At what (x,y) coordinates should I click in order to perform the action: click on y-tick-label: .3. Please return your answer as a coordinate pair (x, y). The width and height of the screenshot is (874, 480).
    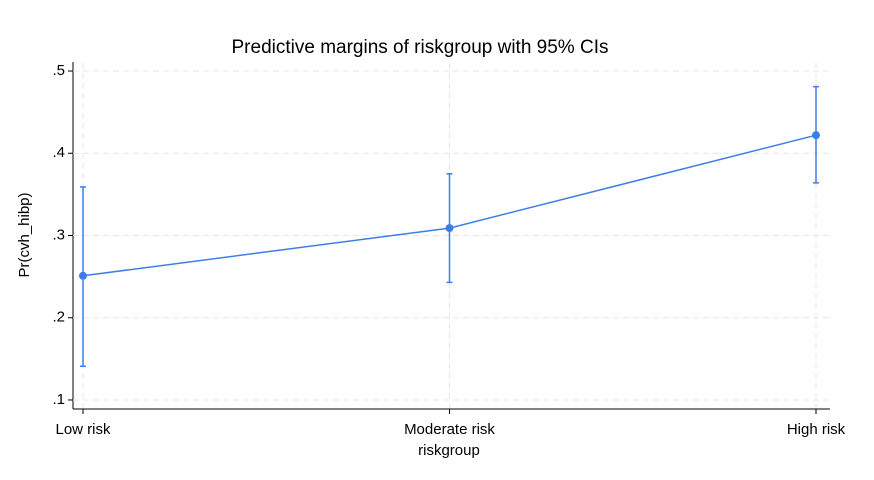
    Looking at the image, I should click on (58, 234).